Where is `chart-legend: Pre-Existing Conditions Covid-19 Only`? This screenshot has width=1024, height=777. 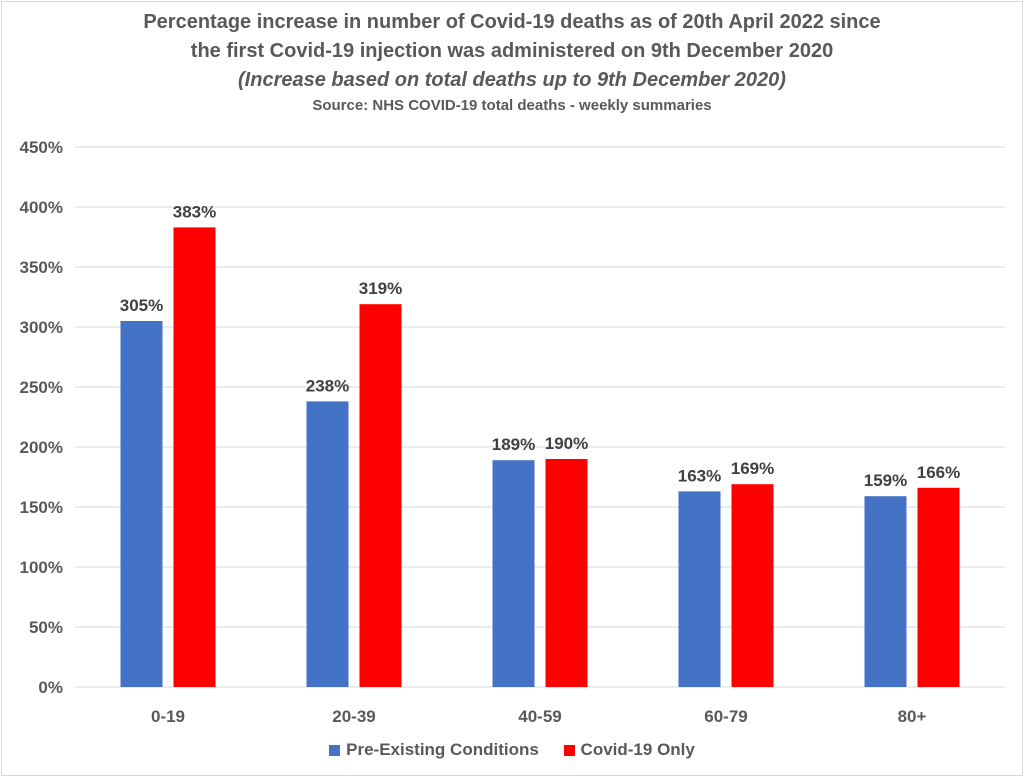 chart-legend: Pre-Existing Conditions Covid-19 Only is located at coordinates (512, 750).